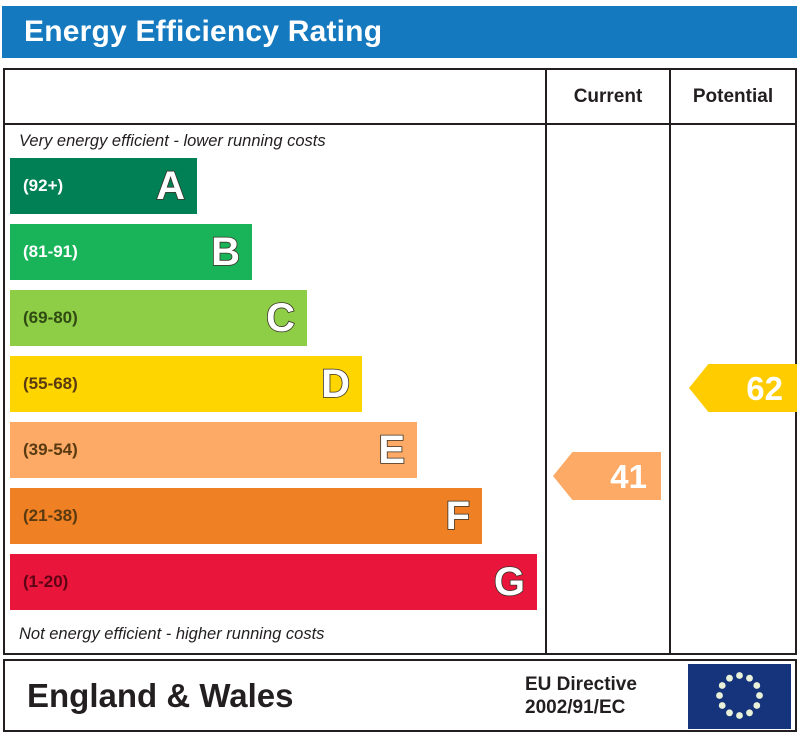 The height and width of the screenshot is (736, 800). I want to click on band-row-a: (92+) A, so click(103, 186).